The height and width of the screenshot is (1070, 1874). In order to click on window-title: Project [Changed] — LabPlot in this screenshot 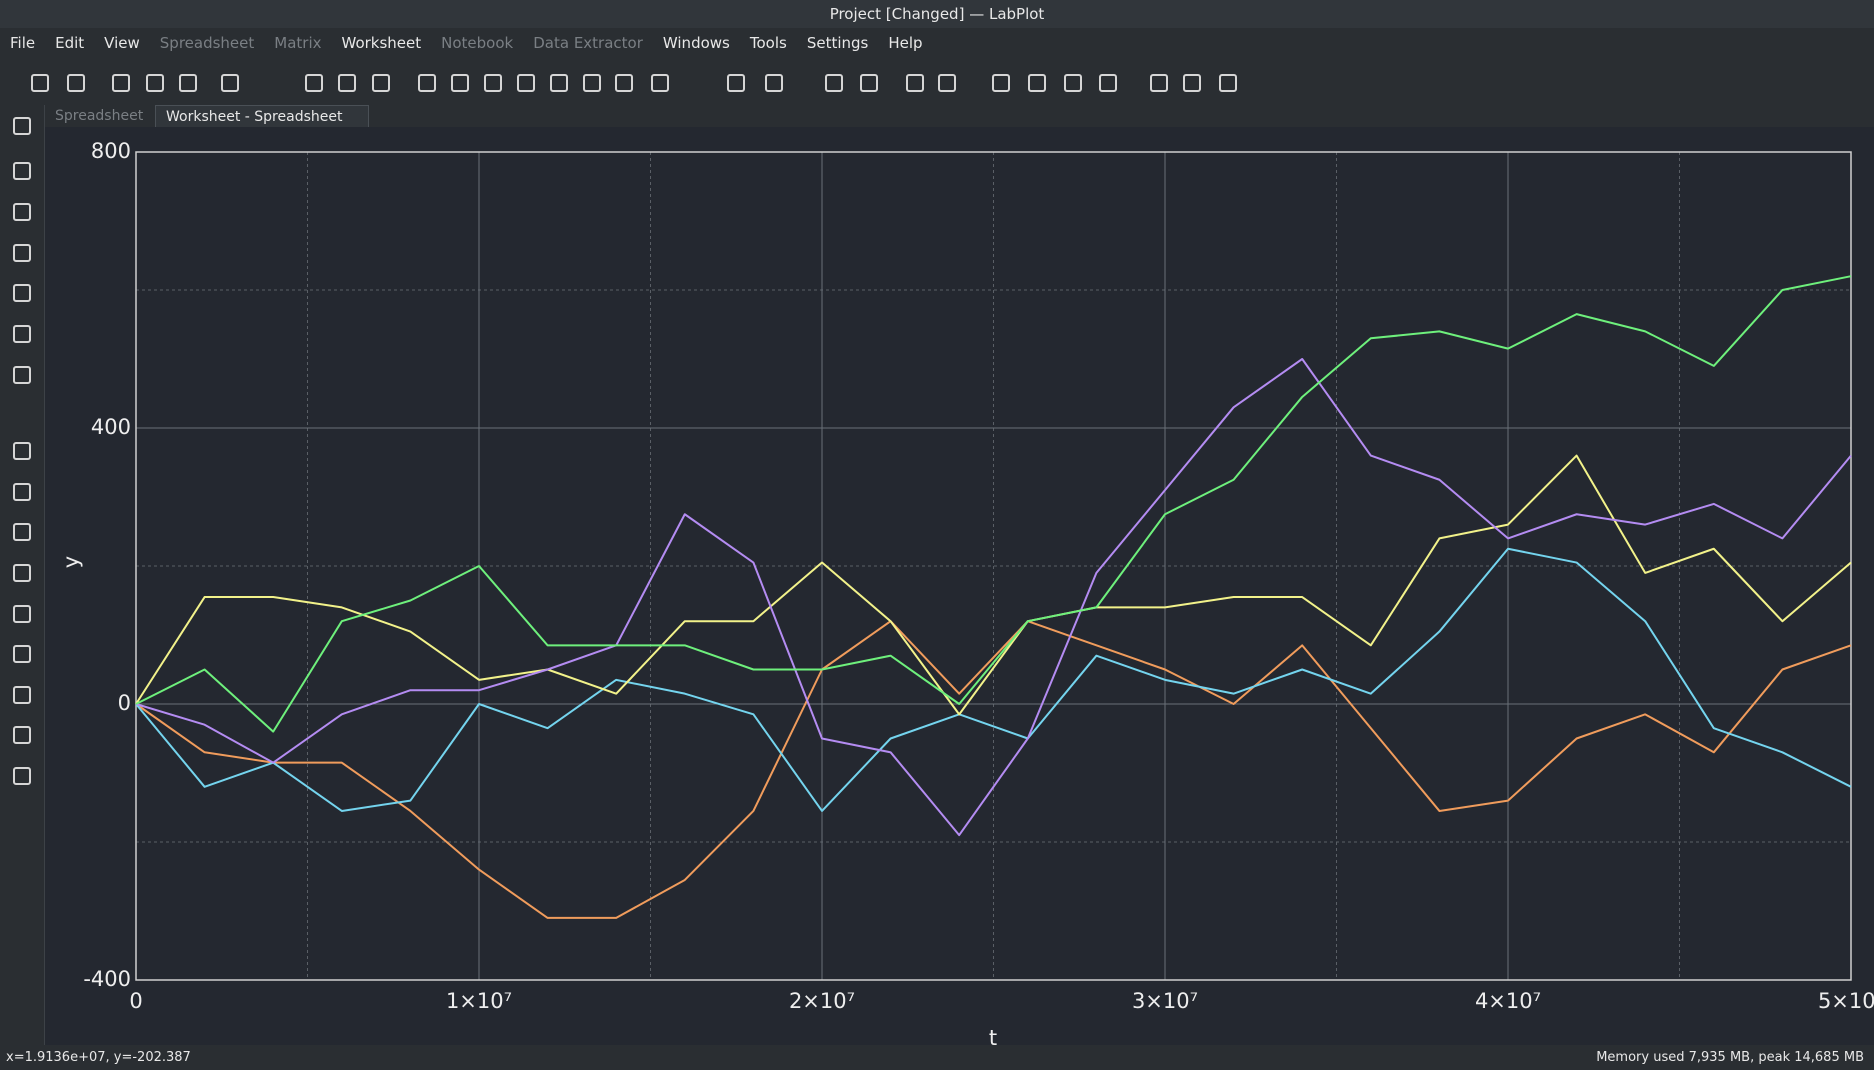, I will do `click(937, 14)`.